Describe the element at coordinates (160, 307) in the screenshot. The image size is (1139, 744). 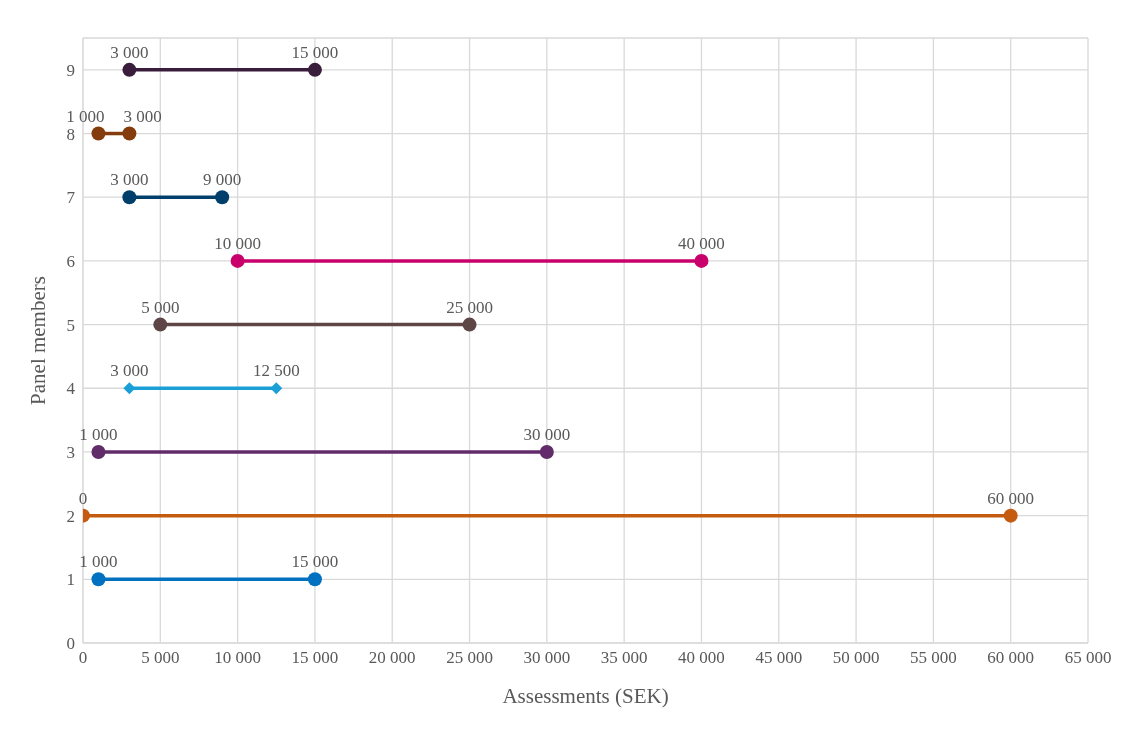
I see `data-label: 5 000` at that location.